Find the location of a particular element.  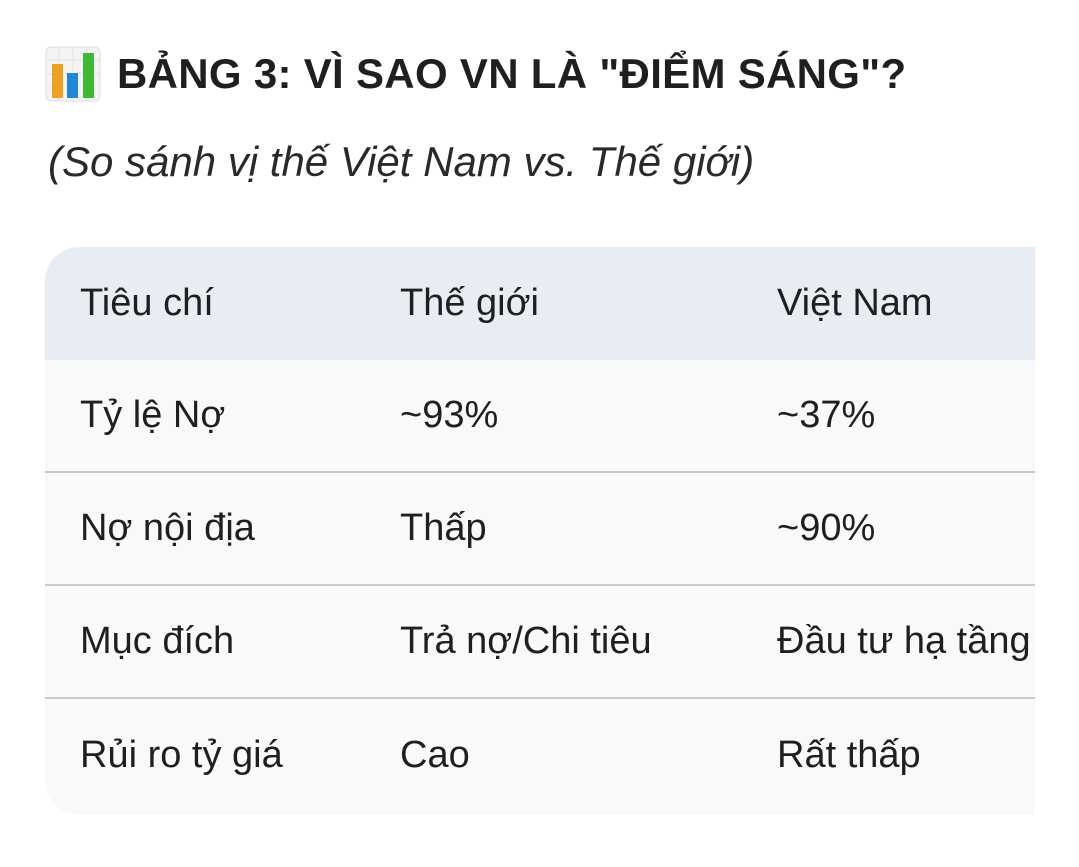

table-cell: ~93% is located at coordinates (449, 415).